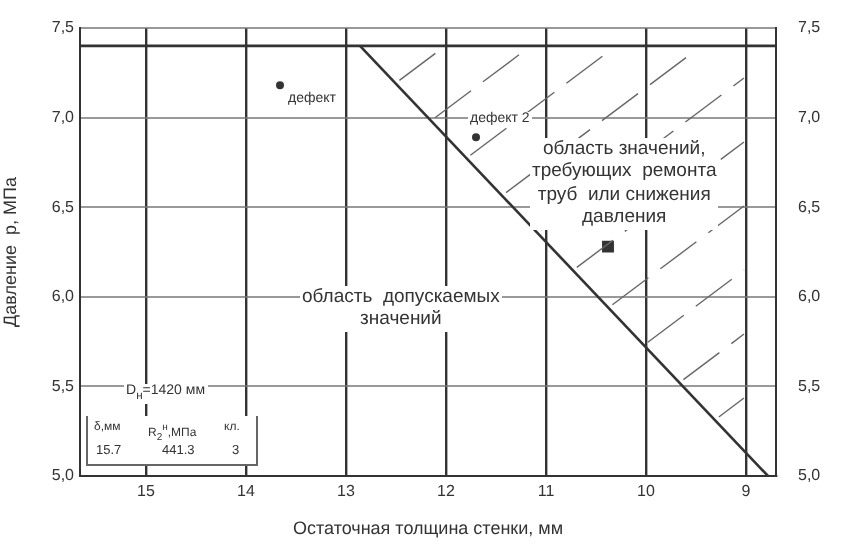 The image size is (846, 544). What do you see at coordinates (810, 475) in the screenshot?
I see `y2-tick-label: 5,0` at bounding box center [810, 475].